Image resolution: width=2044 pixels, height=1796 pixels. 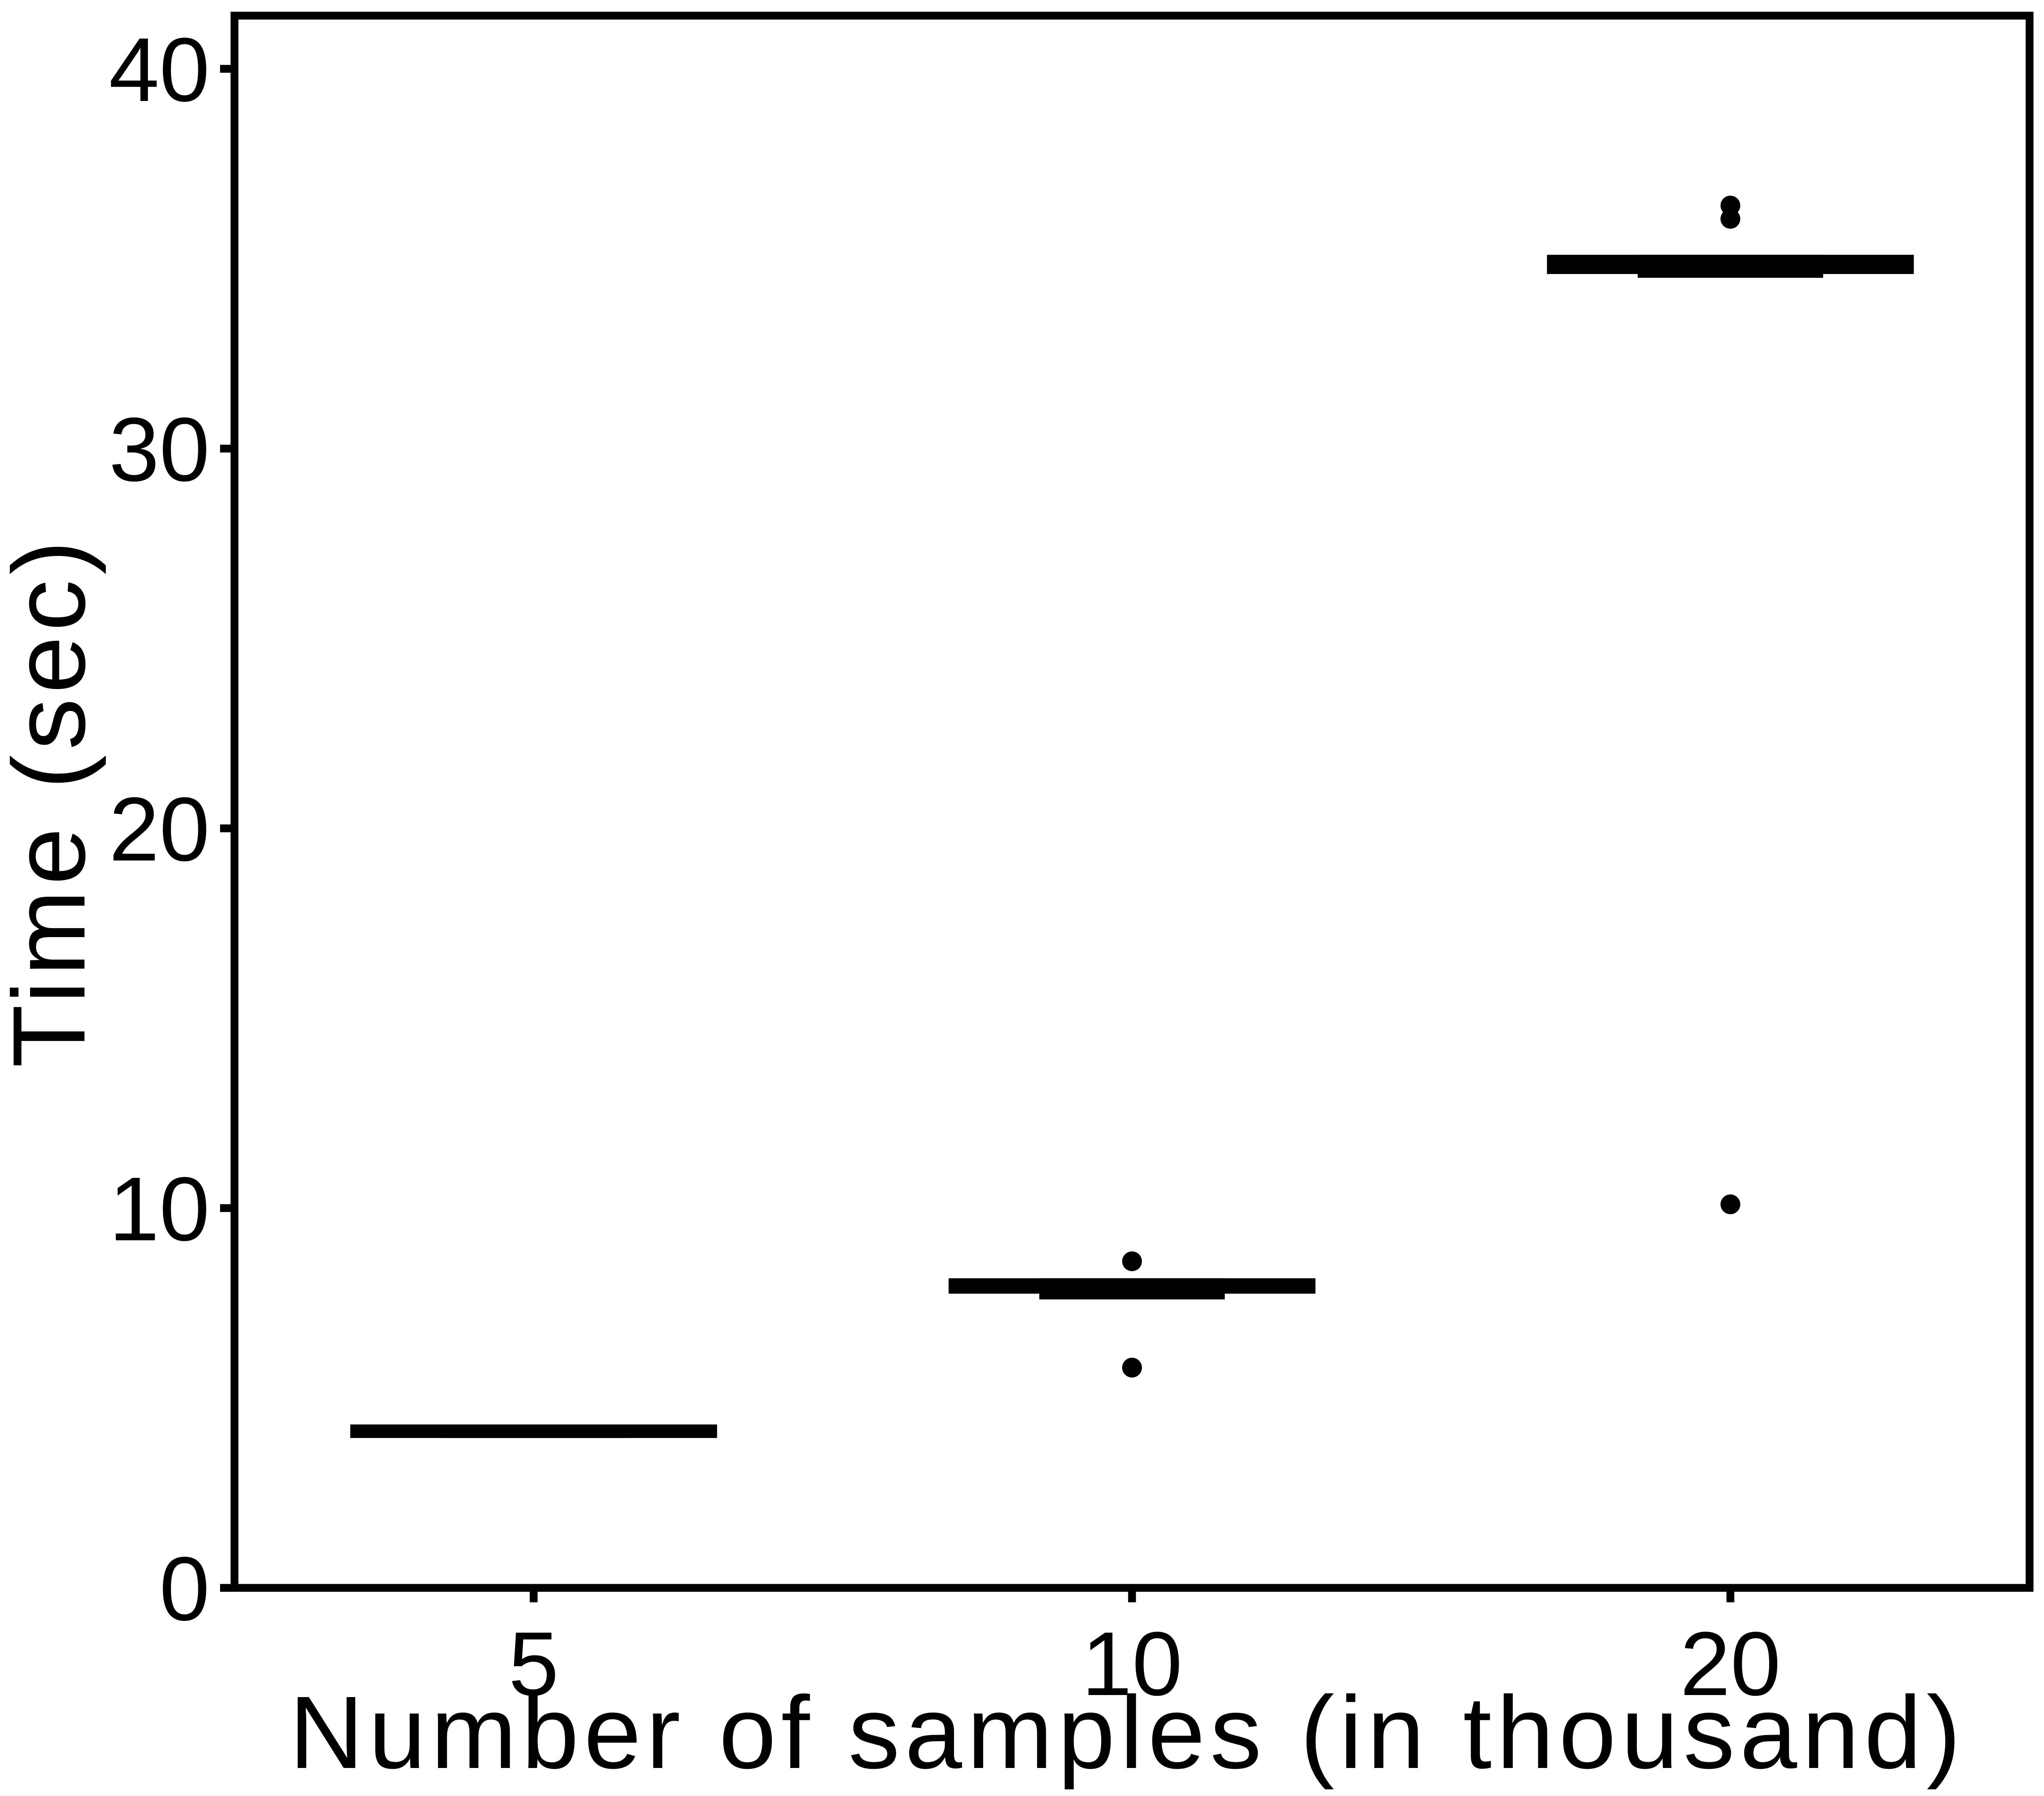 I want to click on y-tick-label: 10, so click(x=159, y=1209).